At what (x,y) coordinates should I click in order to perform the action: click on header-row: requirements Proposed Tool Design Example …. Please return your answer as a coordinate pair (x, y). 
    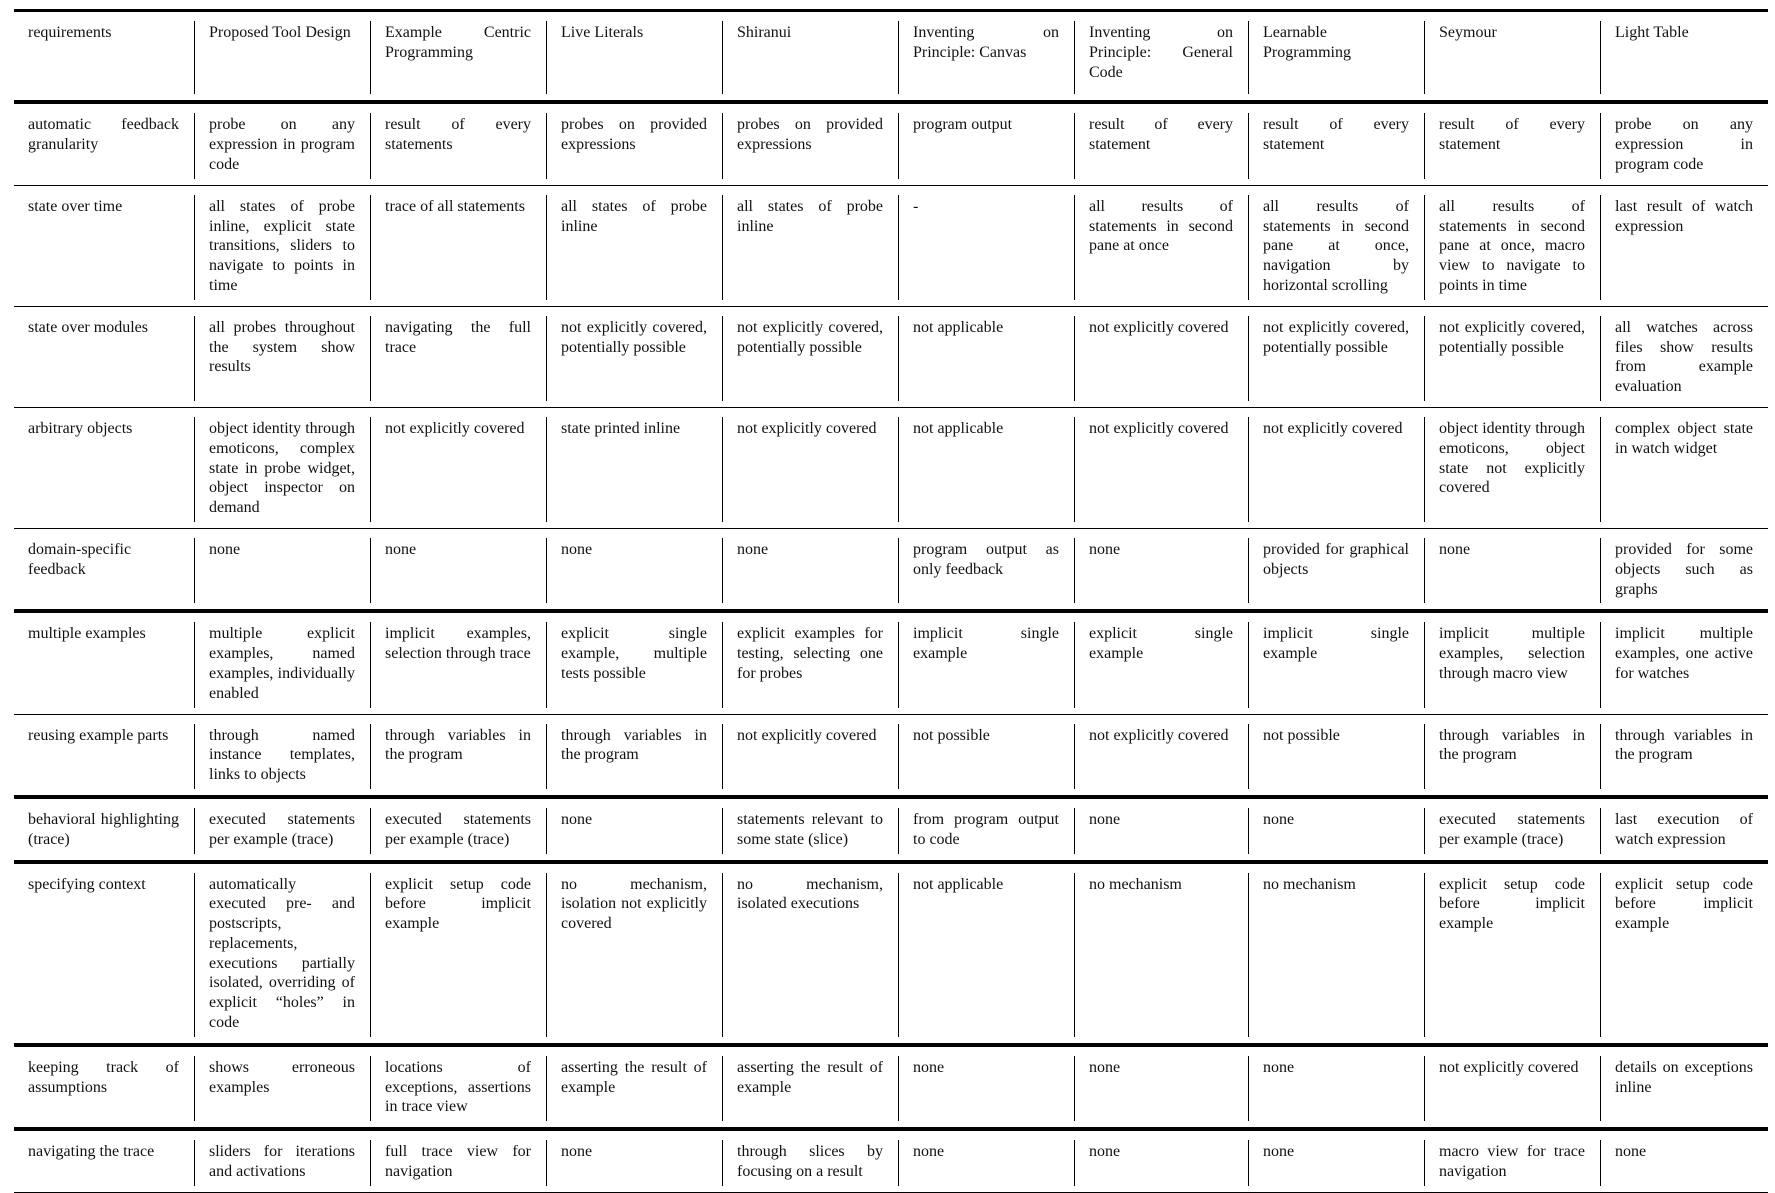
    Looking at the image, I should click on (891, 56).